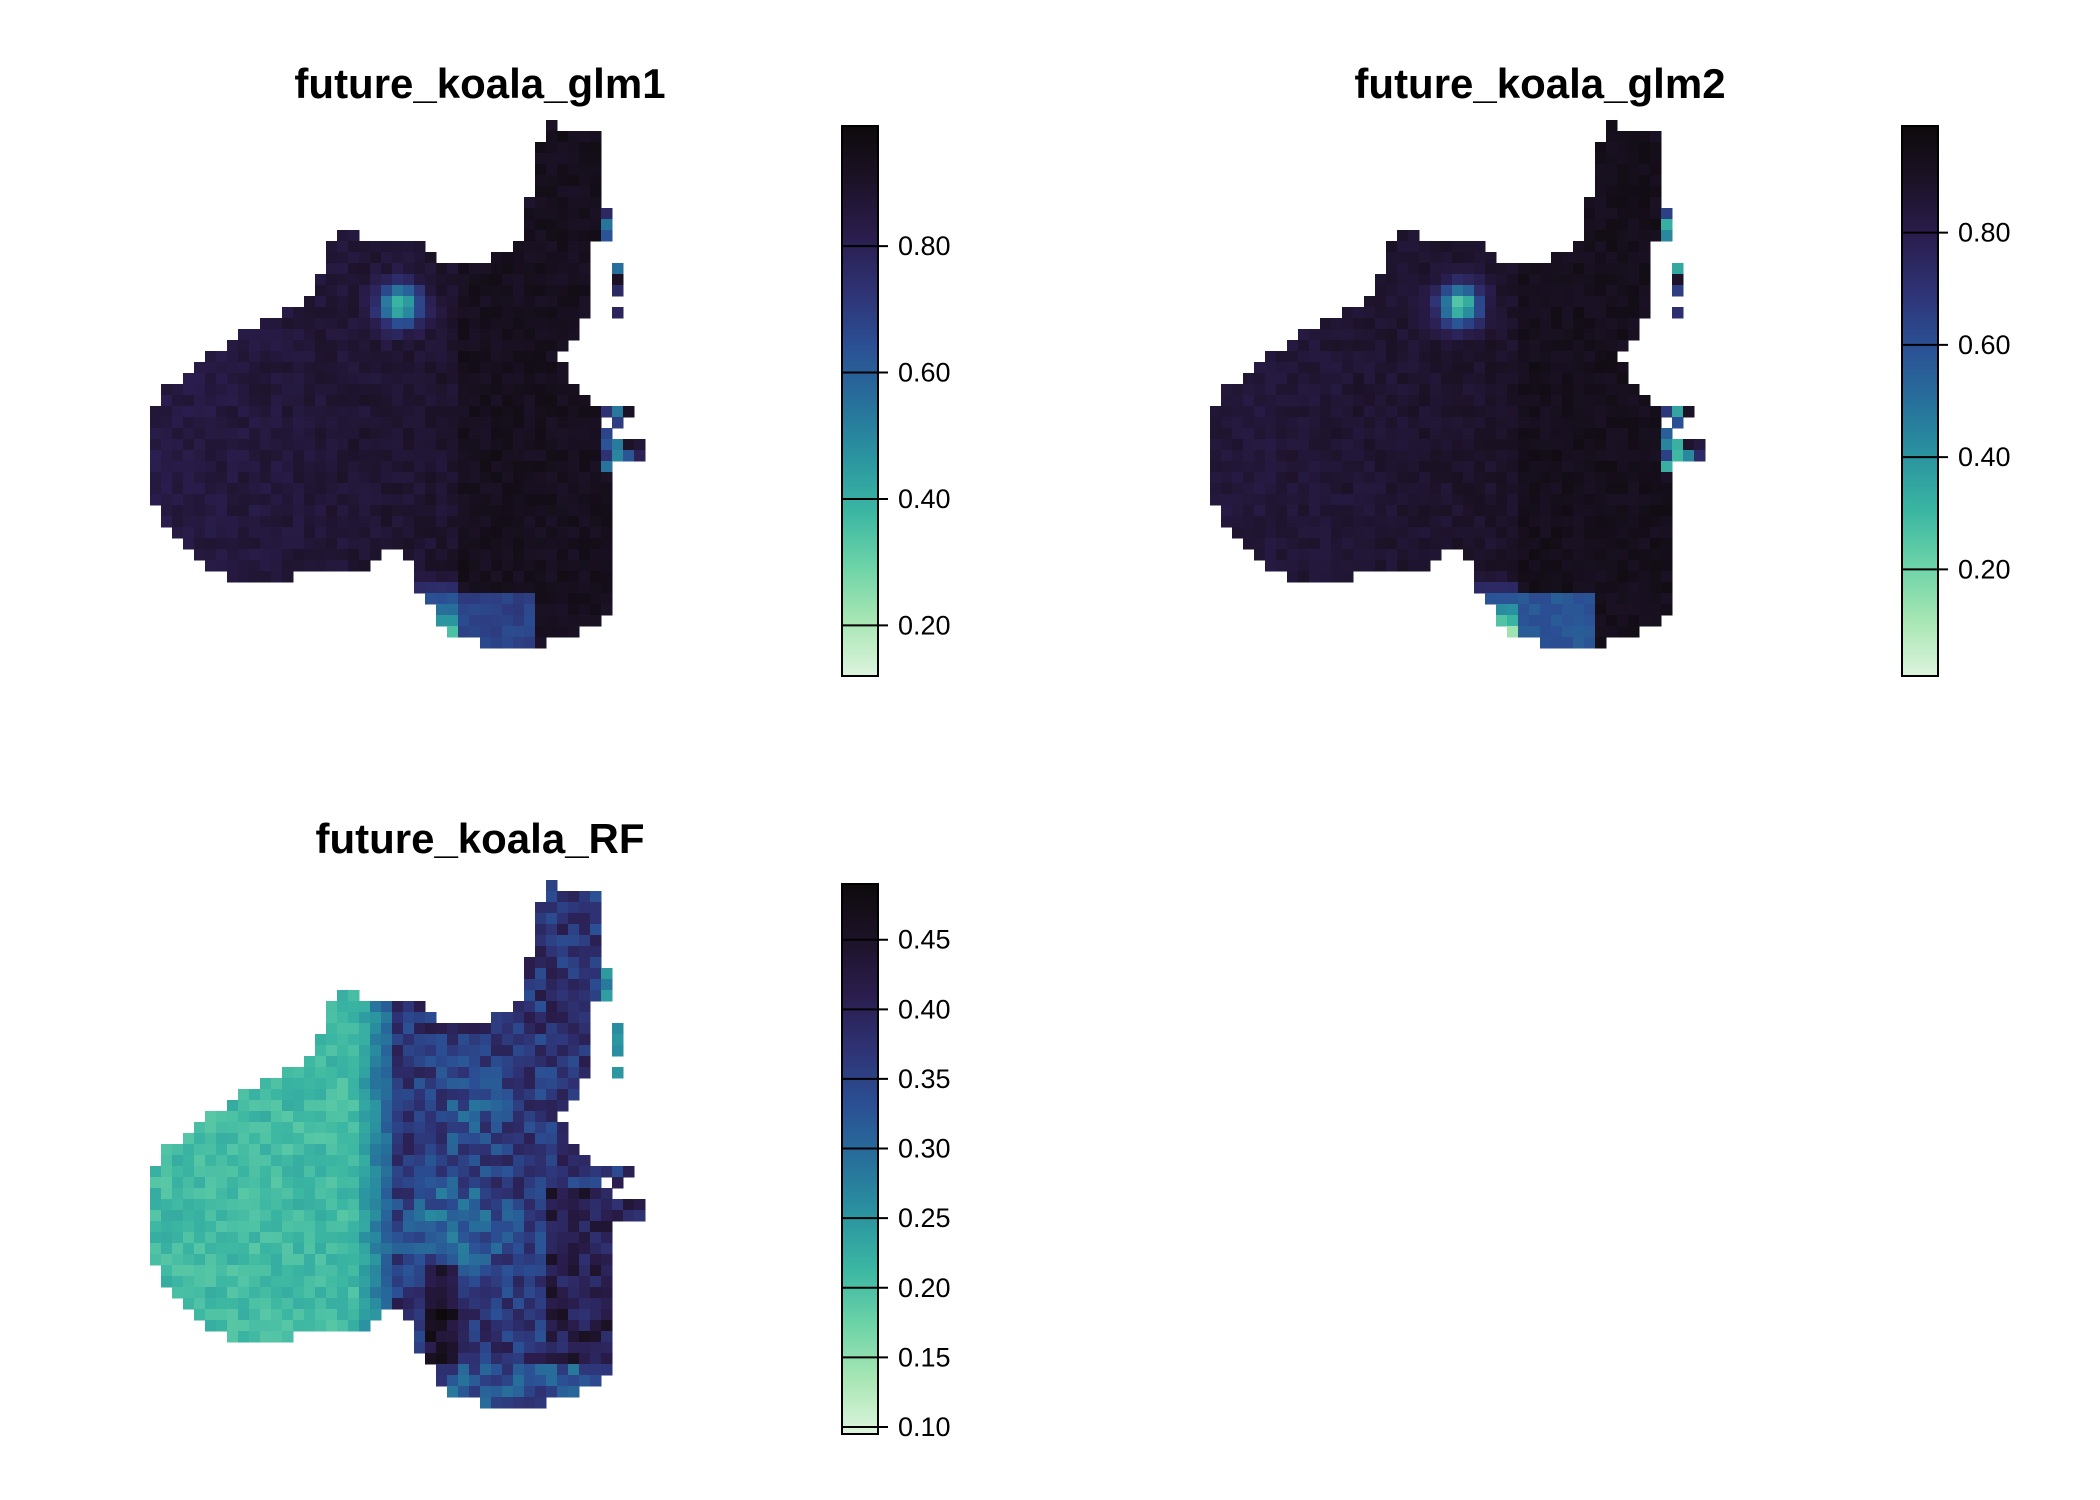 The width and height of the screenshot is (2100, 1500). What do you see at coordinates (924, 1079) in the screenshot?
I see `legend-tick-label: 0.35` at bounding box center [924, 1079].